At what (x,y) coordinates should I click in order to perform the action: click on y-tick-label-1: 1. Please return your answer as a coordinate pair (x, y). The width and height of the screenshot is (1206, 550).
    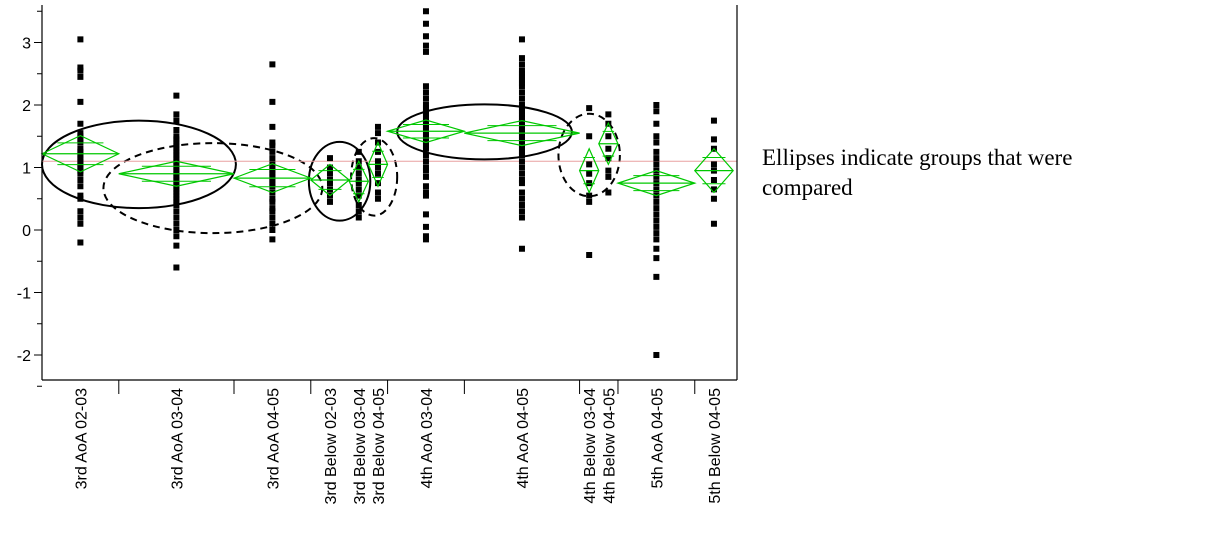
    Looking at the image, I should click on (26, 169).